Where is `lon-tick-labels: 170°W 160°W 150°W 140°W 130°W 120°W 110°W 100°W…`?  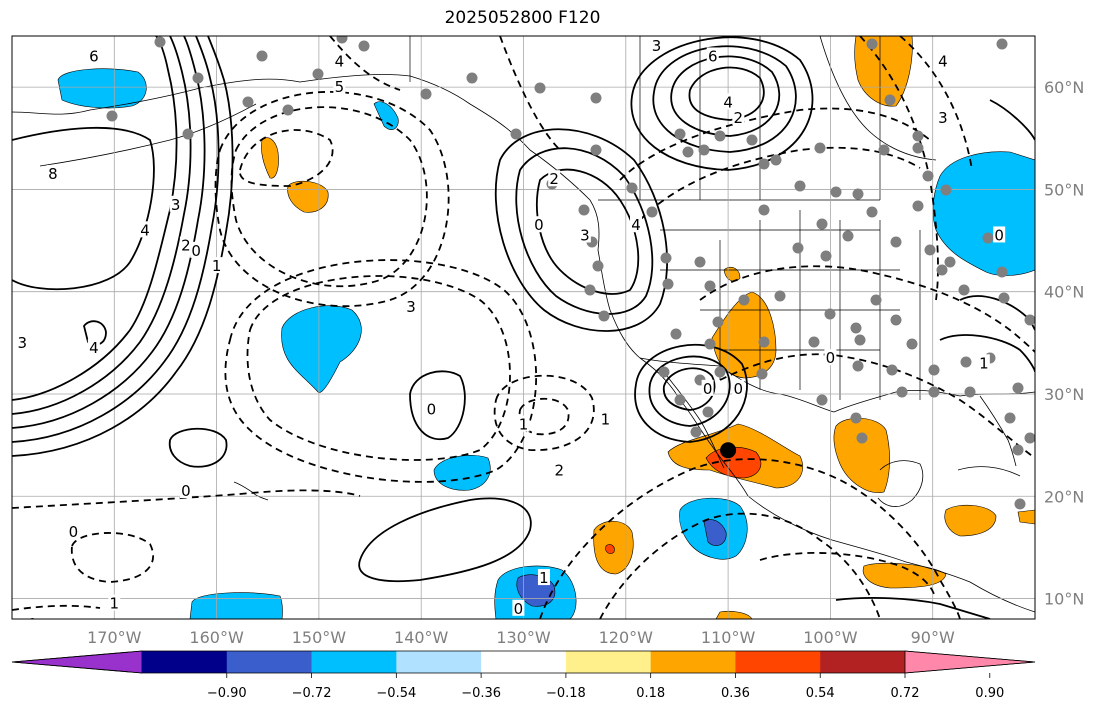 lon-tick-labels: 170°W 160°W 150°W 140°W 130°W 120°W 110°W 100°W… is located at coordinates (521, 637).